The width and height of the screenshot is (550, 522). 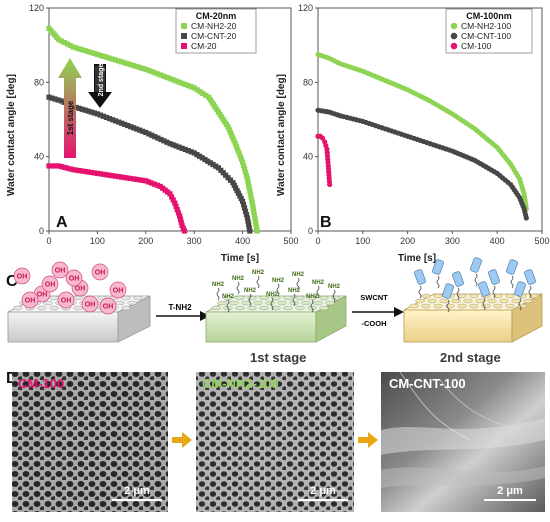 I want to click on legend-a: CM-20nm CM-NH2-20 CM-CNT-20 CM-20, so click(x=216, y=31).